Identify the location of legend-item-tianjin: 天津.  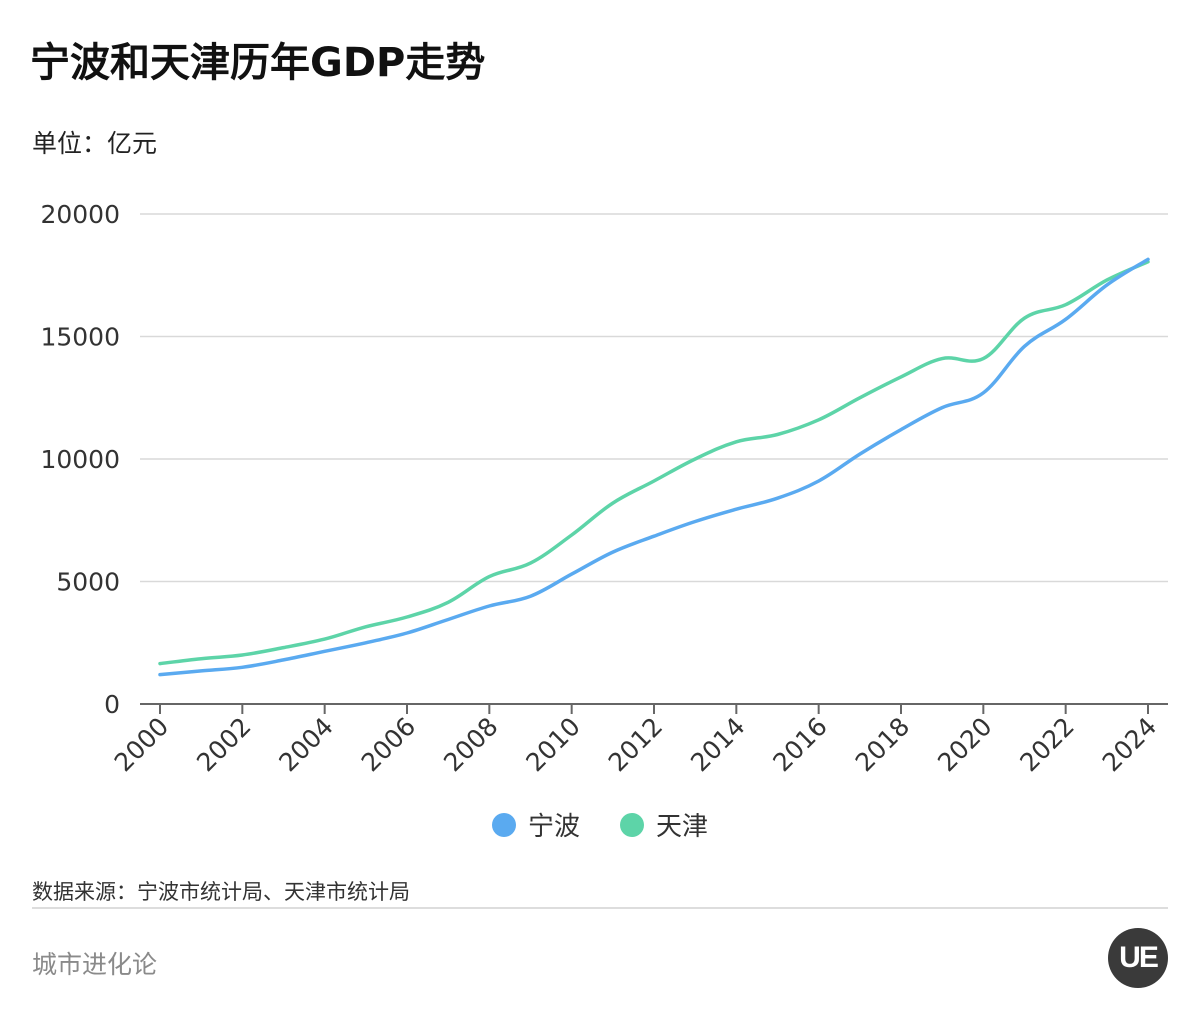
(664, 824).